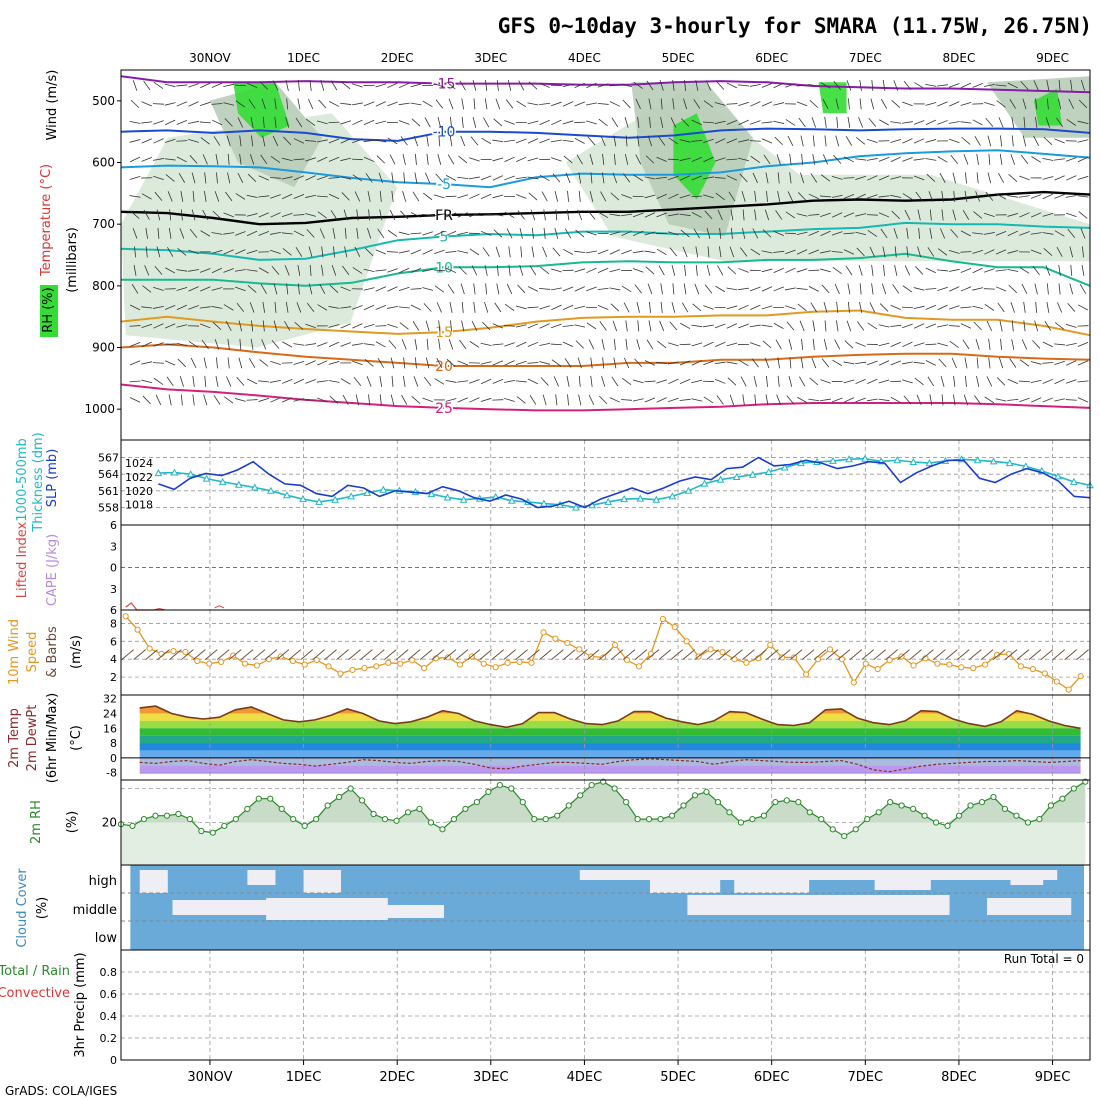  What do you see at coordinates (490, 58) in the screenshot?
I see `date-label-top: 3DEC` at bounding box center [490, 58].